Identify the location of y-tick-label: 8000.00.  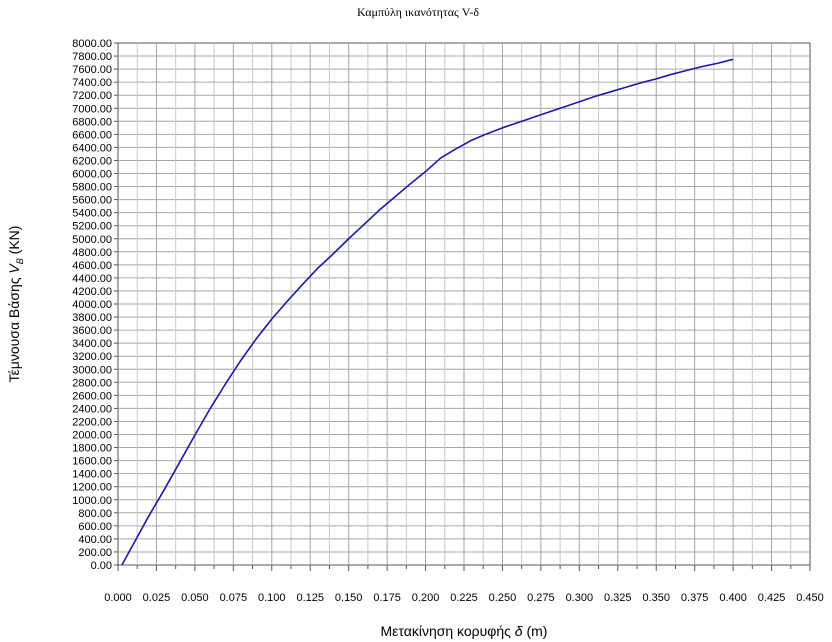
(92, 44).